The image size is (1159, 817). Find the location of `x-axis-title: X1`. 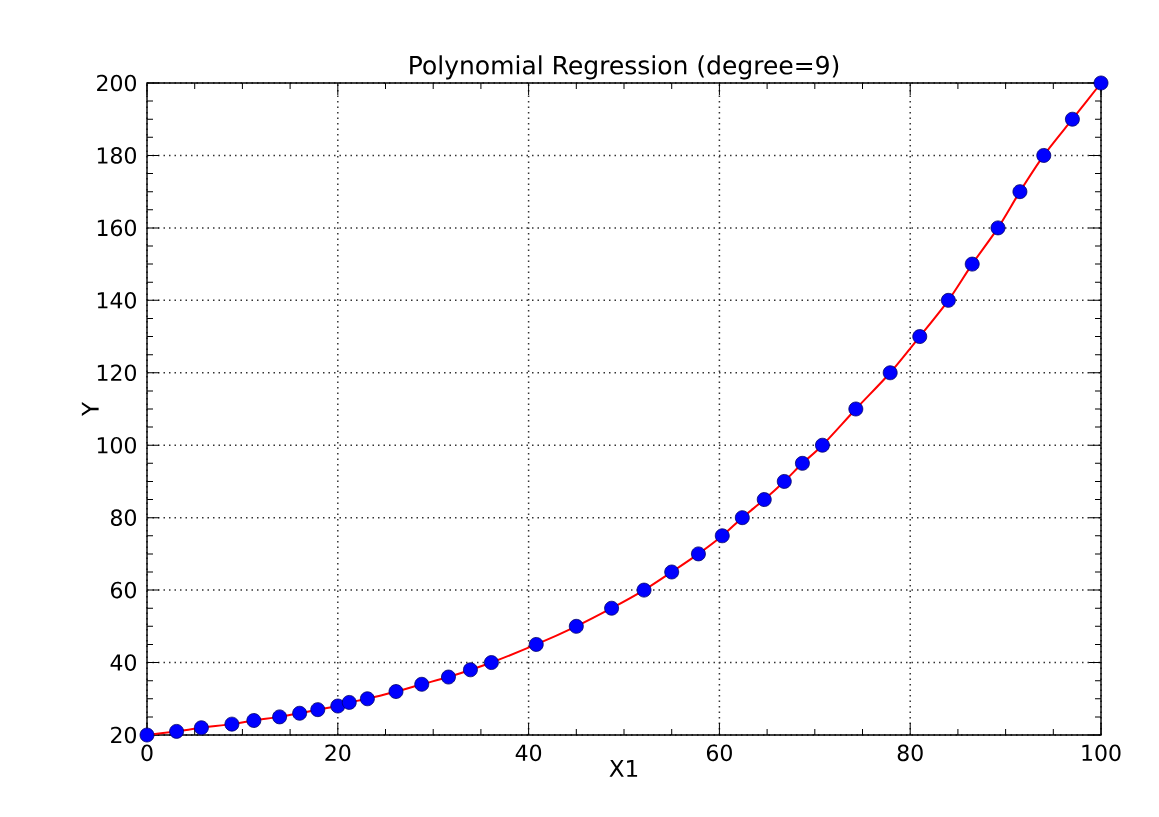

x-axis-title: X1 is located at coordinates (623, 768).